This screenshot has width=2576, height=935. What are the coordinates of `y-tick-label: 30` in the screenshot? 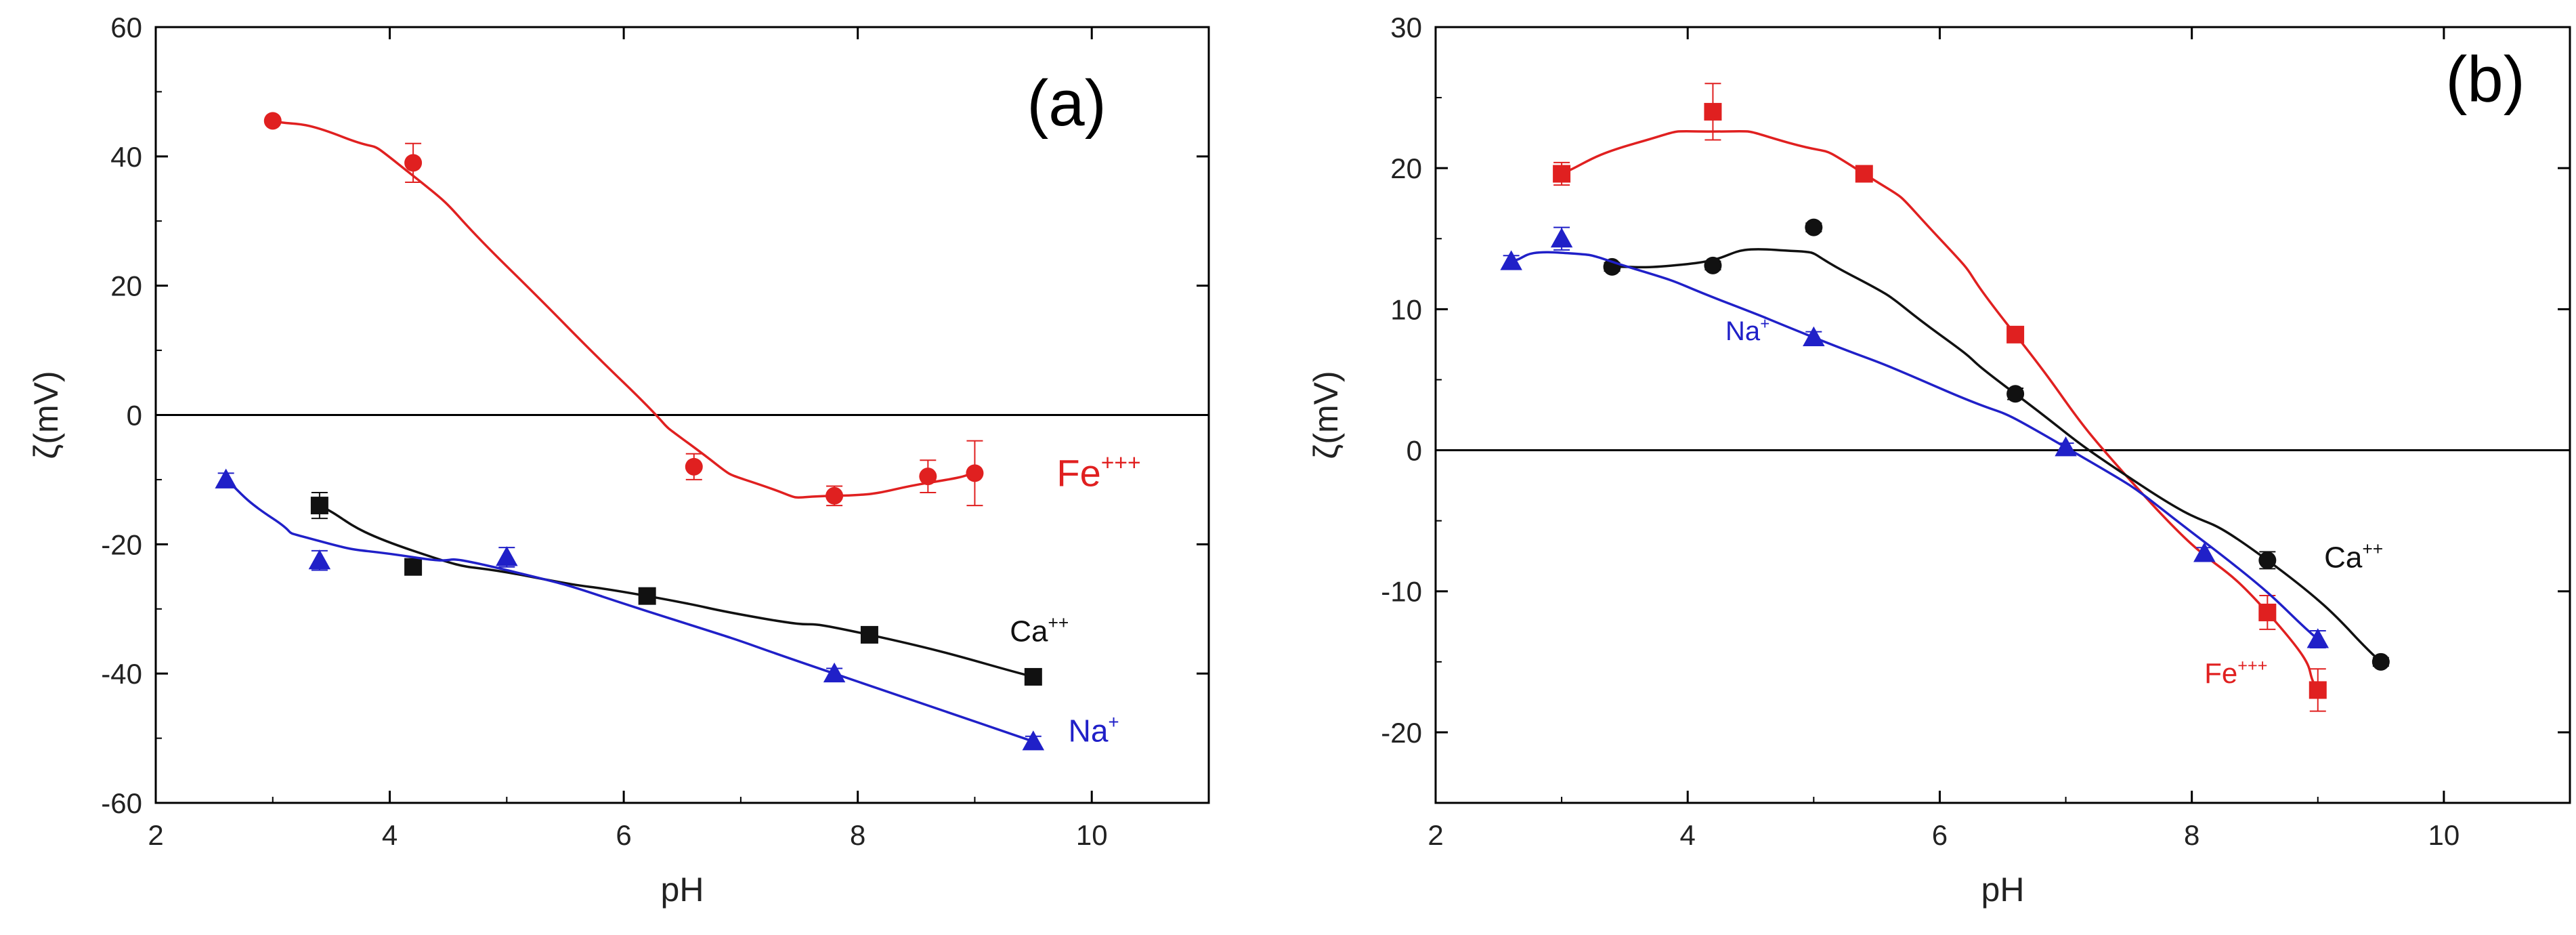 It's located at (1406, 27).